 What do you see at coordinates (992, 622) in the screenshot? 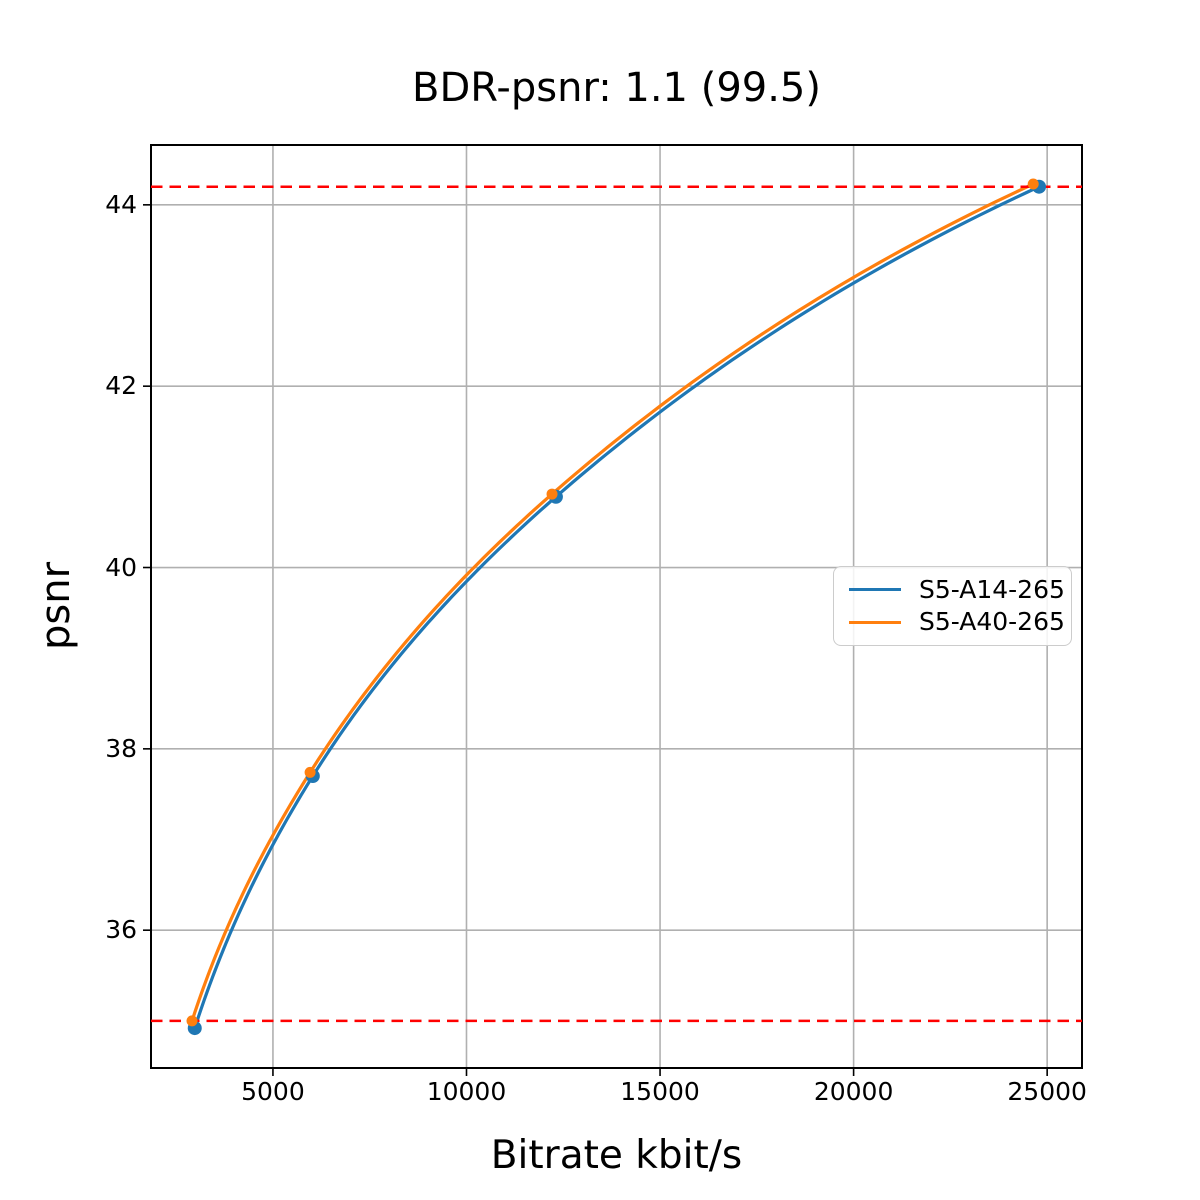
I see `legend-label-series-2: S5-A40-265` at bounding box center [992, 622].